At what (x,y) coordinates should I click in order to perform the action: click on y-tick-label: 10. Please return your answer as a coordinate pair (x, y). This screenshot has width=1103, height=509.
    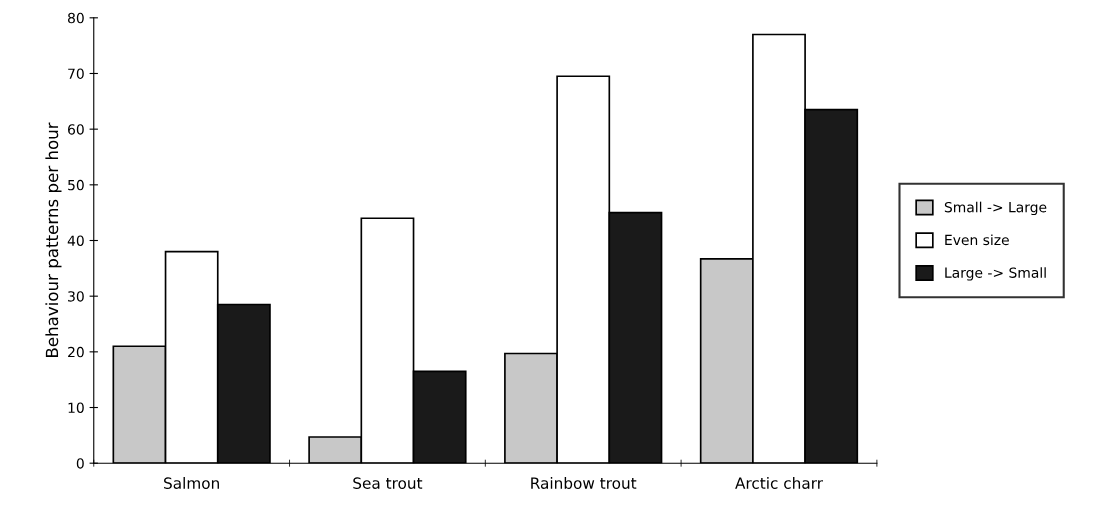
    Looking at the image, I should click on (76, 407).